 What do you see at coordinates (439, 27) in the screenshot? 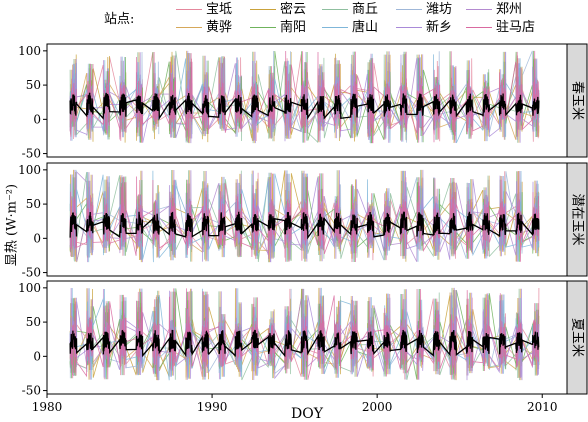
I see `legend-label: 新乡` at bounding box center [439, 27].